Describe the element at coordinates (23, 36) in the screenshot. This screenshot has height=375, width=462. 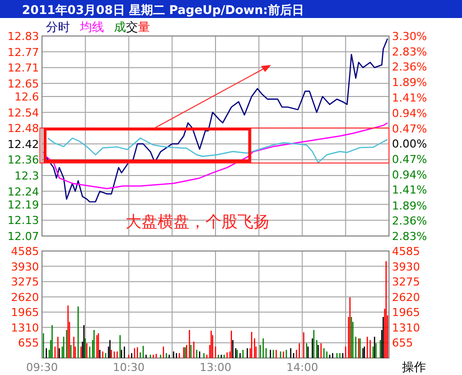
I see `y-tick-label: 12.83` at that location.